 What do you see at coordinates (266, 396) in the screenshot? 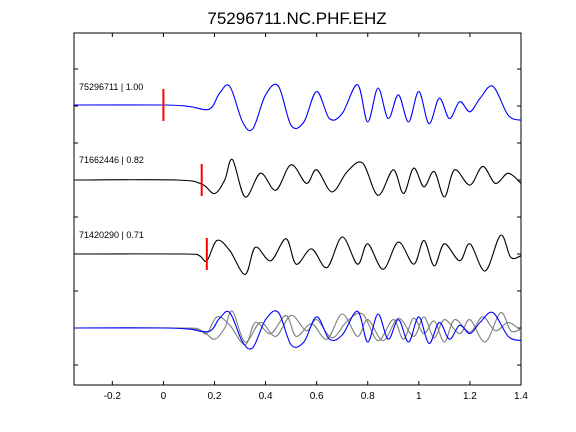
I see `x-tick-label: 0.4` at bounding box center [266, 396].